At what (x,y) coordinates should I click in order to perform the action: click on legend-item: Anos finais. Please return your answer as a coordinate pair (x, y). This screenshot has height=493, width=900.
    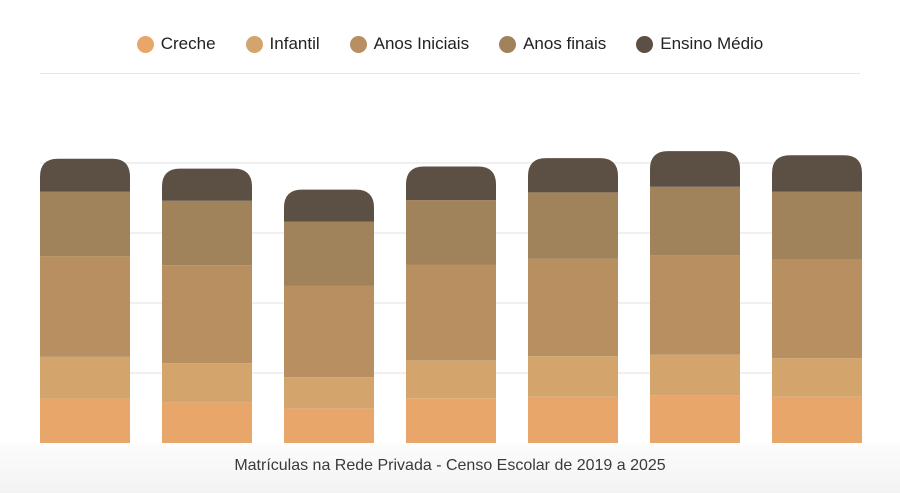
    Looking at the image, I should click on (552, 44).